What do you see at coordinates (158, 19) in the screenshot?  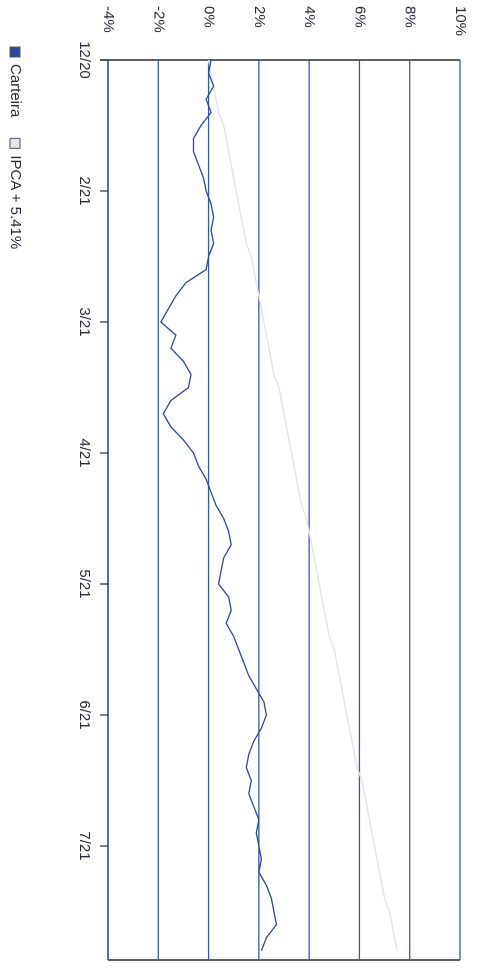 I see `y-tick-label: -2%` at bounding box center [158, 19].